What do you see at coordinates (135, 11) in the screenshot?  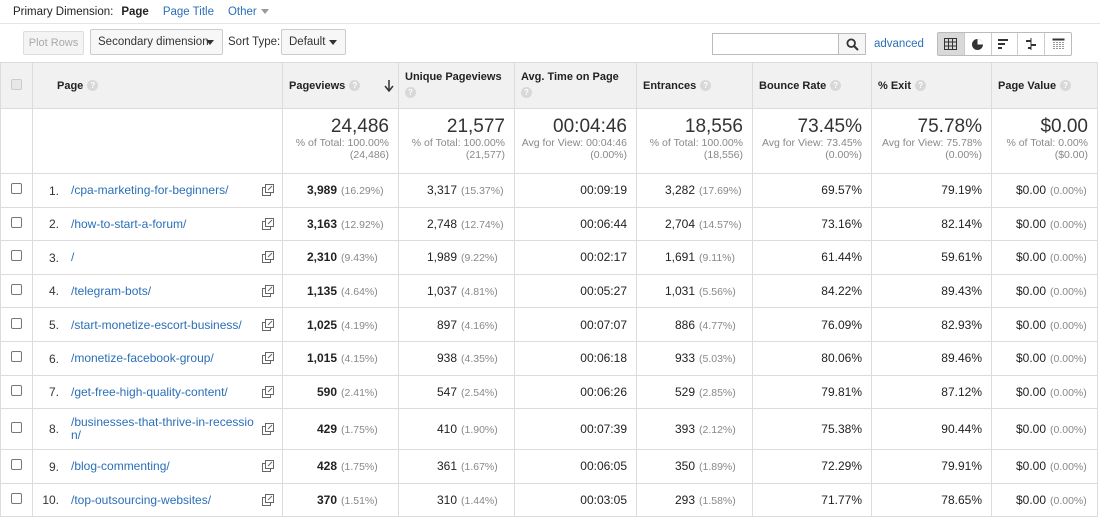 I see `dimension-page: Page` at bounding box center [135, 11].